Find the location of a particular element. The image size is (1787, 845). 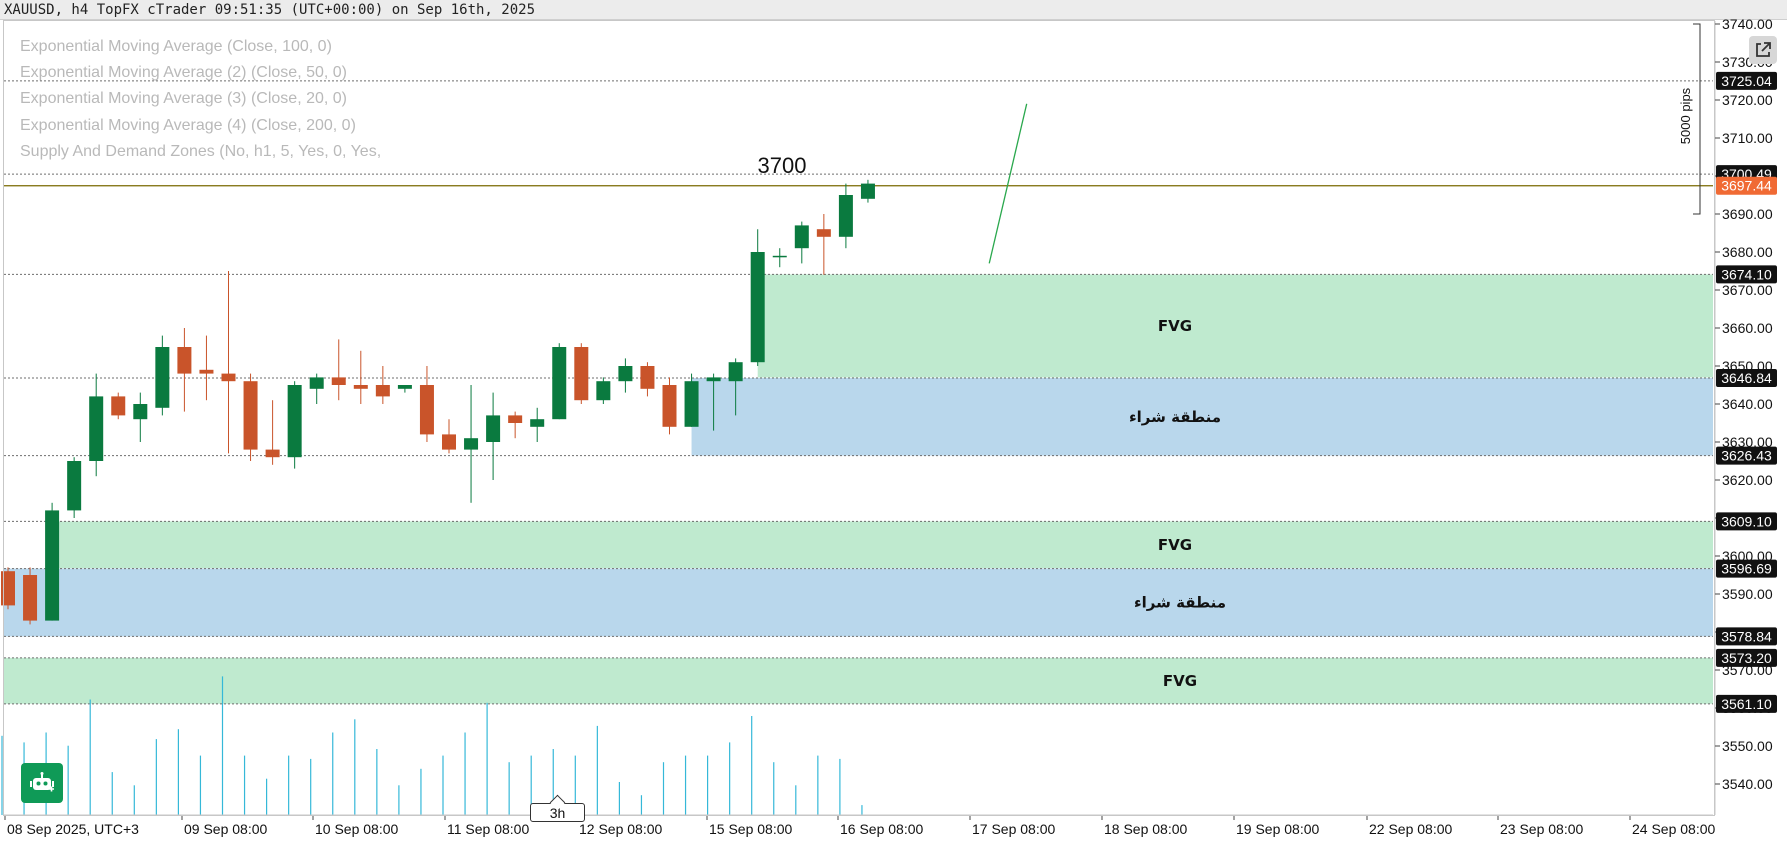

price-tick-label: 3660.00 is located at coordinates (1747, 328).